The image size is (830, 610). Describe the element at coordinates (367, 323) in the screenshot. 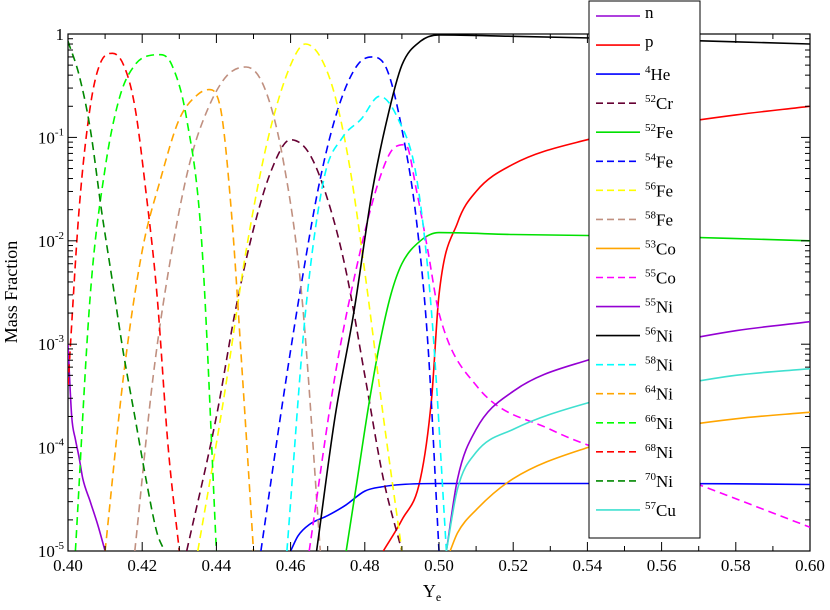

I see `series-line-58Ni` at that location.